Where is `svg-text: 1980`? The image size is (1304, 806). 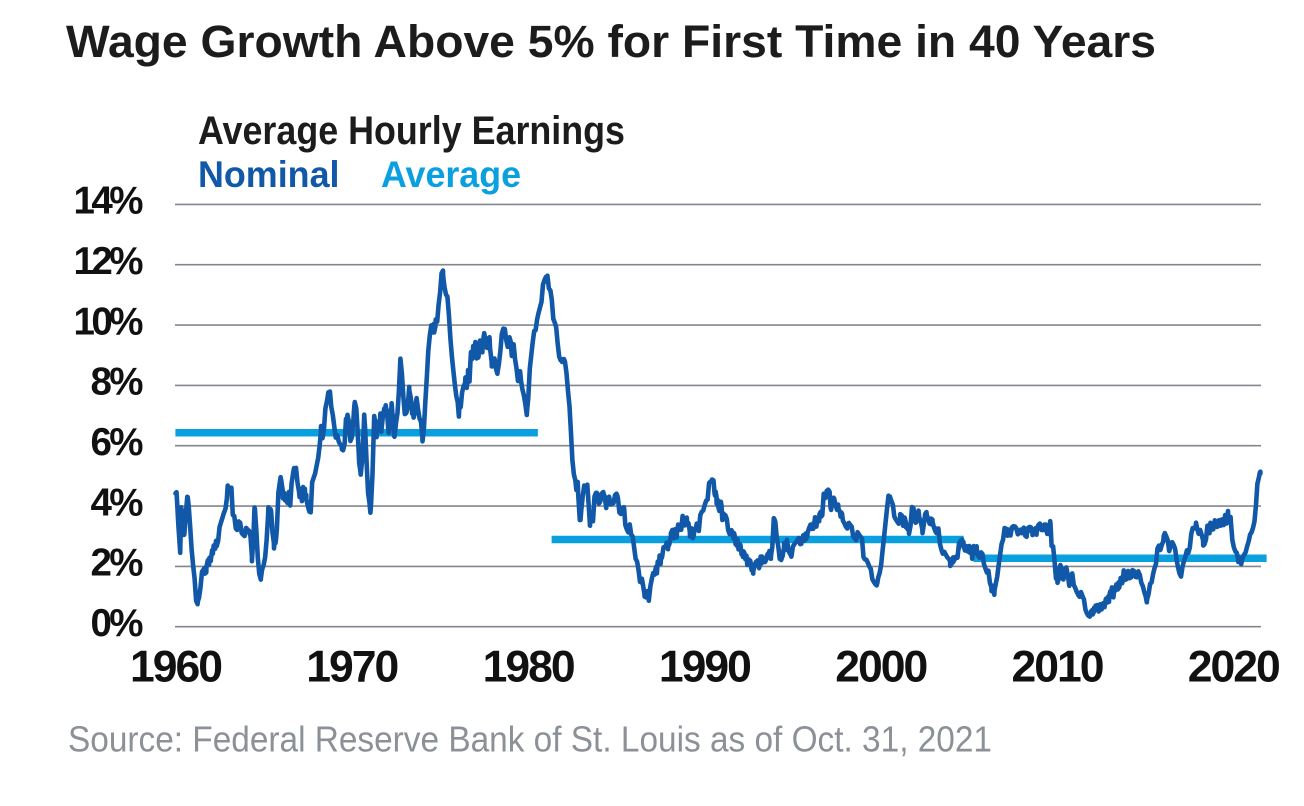
svg-text: 1980 is located at coordinates (529, 667).